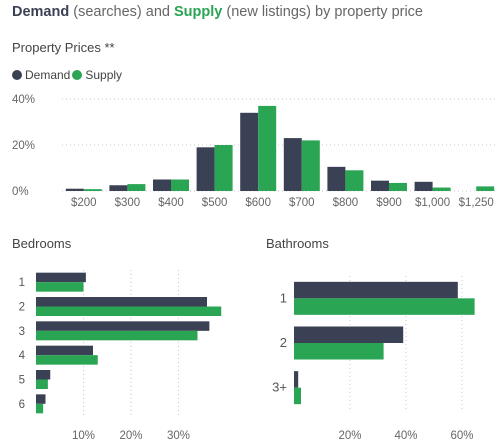 This screenshot has height=444, width=500. Describe the element at coordinates (432, 203) in the screenshot. I see `price-x-tick-label: $1,000` at that location.